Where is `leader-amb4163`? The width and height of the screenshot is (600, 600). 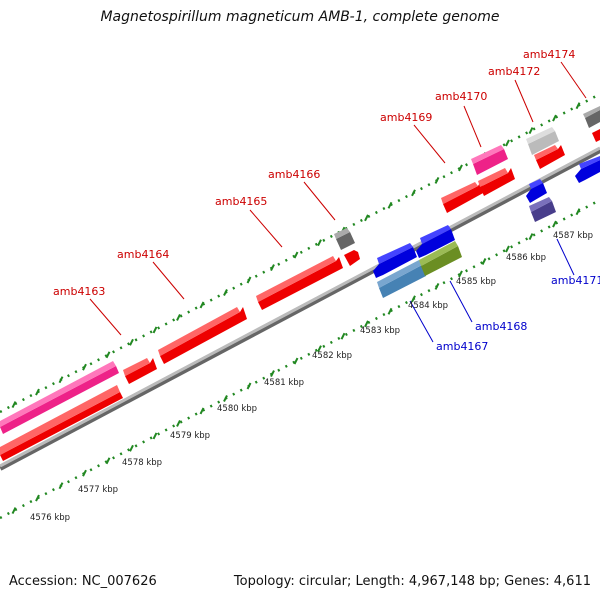
leader-amb4163 is located at coordinates (105, 317).